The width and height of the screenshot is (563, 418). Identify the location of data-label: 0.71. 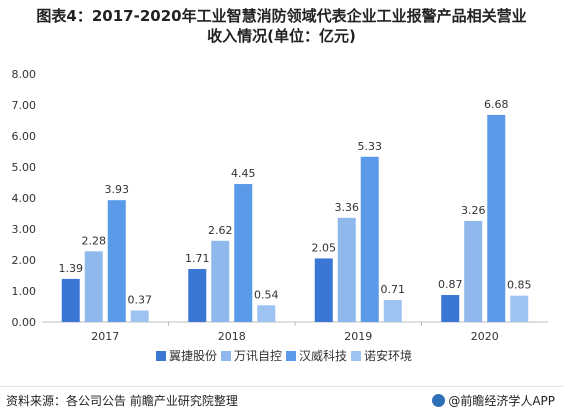
(393, 289).